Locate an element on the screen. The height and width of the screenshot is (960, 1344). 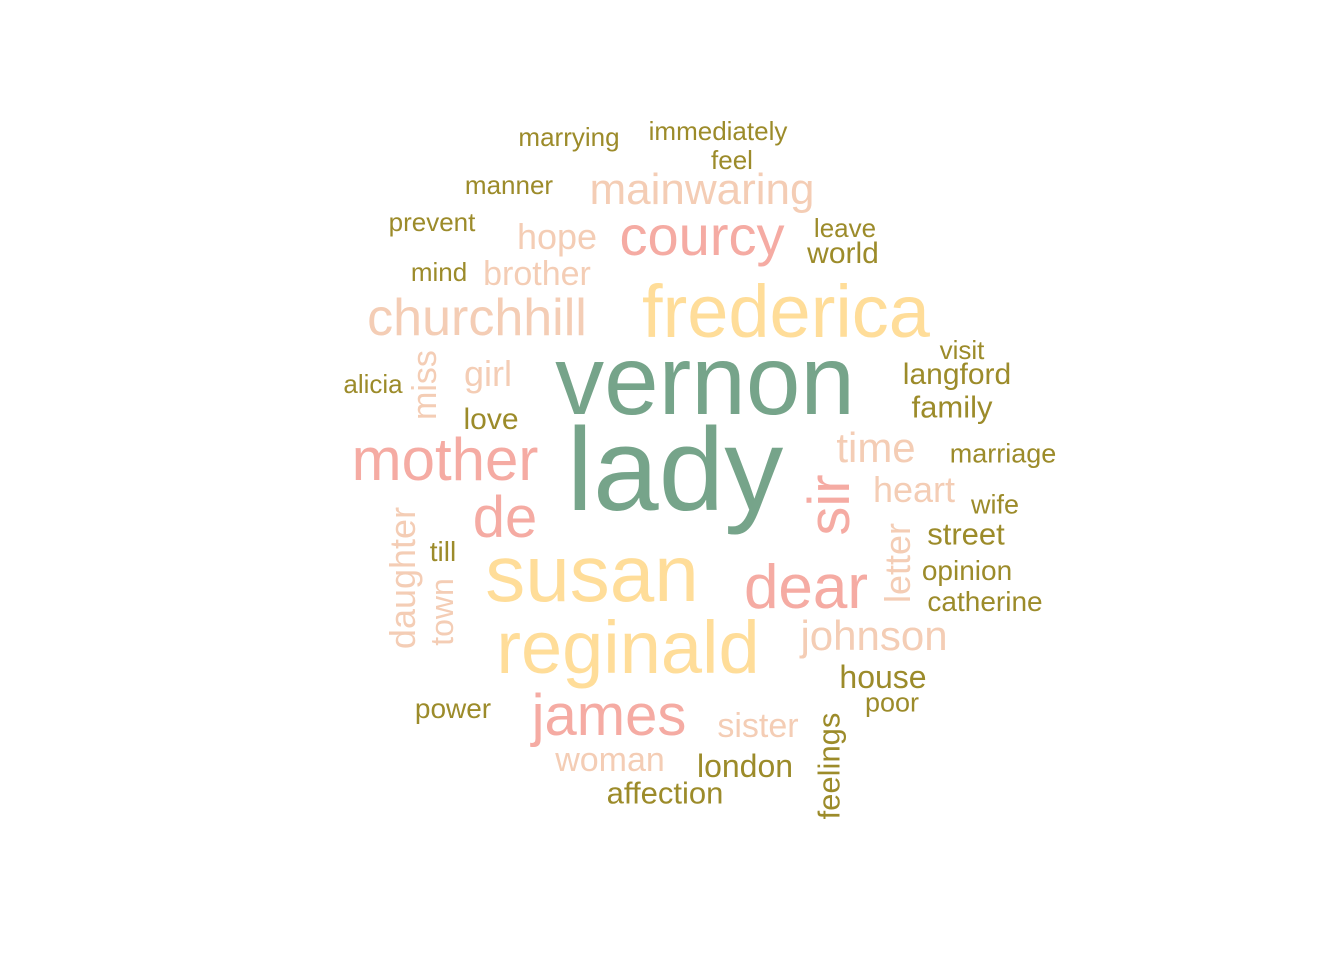
word-johnson: johnson is located at coordinates (874, 635).